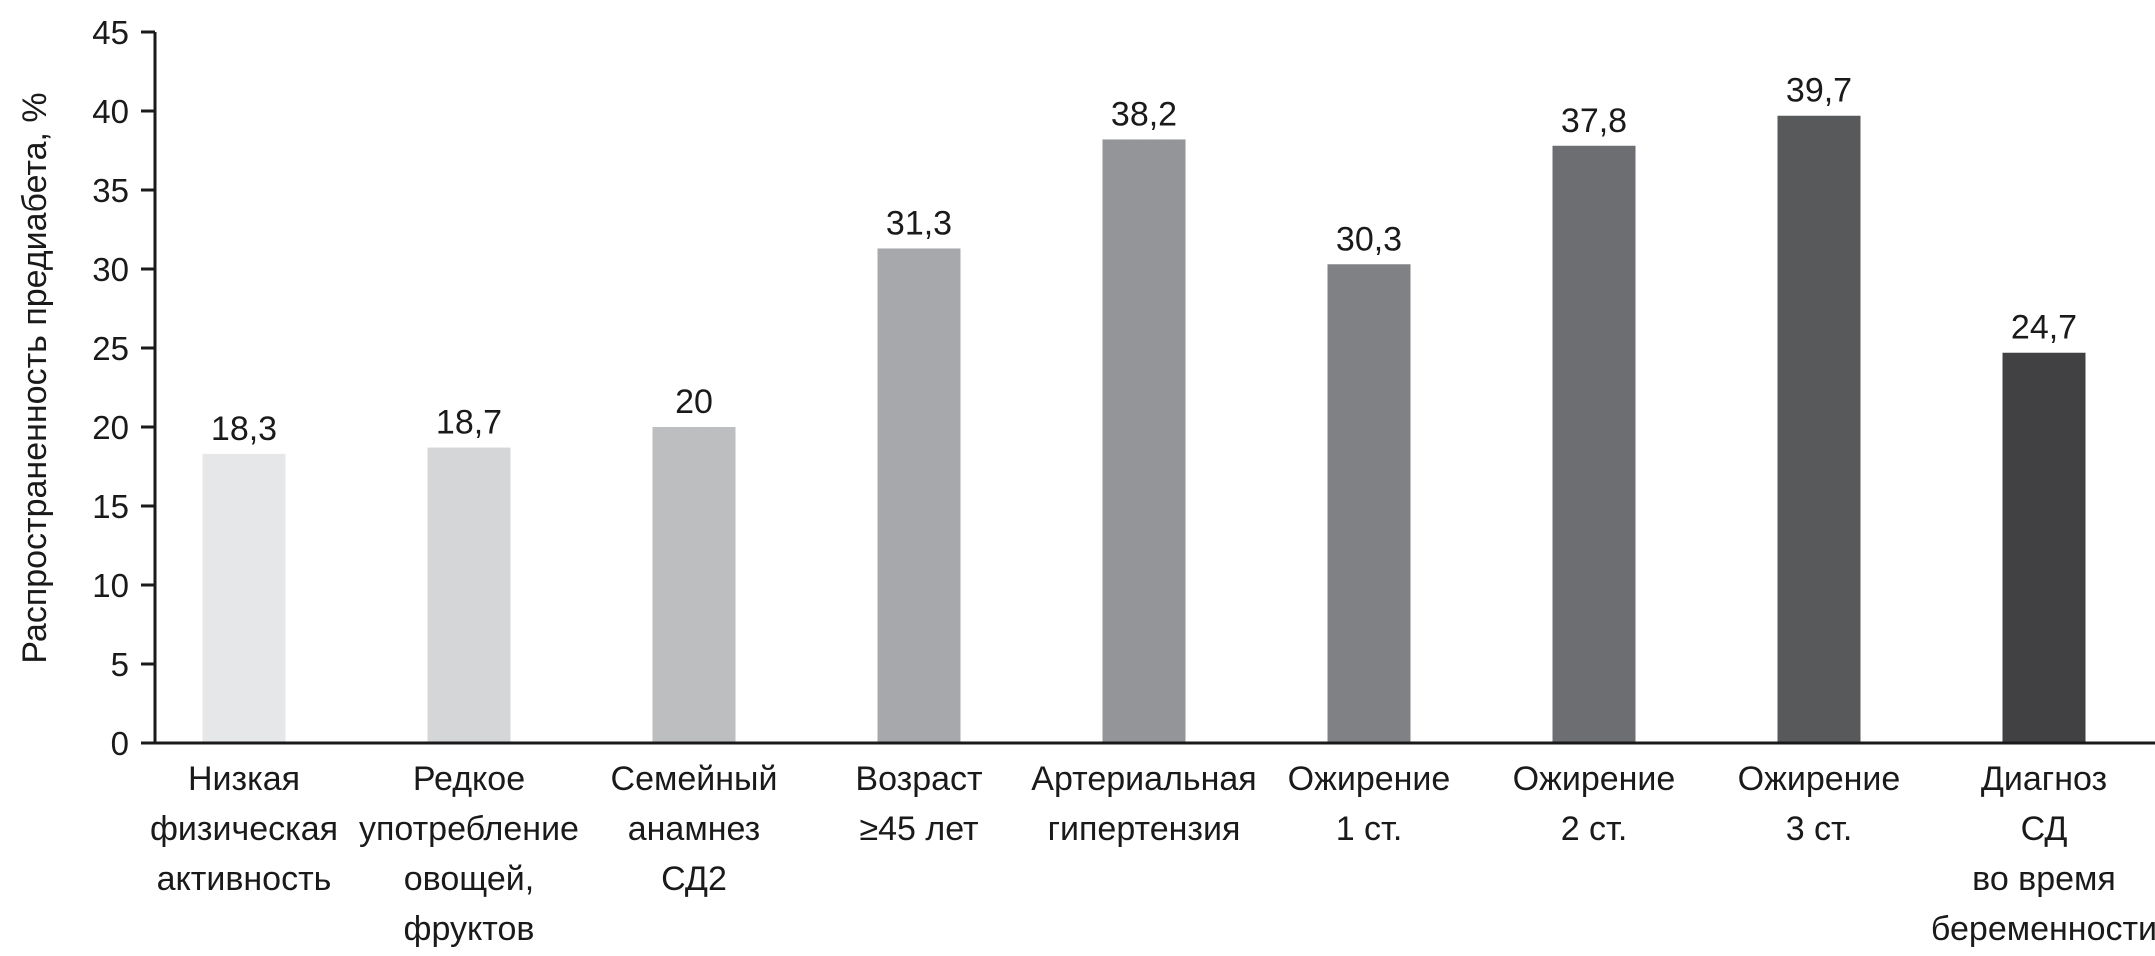 The image size is (2155, 956). I want to click on bar-value-label: 20, so click(694, 402).